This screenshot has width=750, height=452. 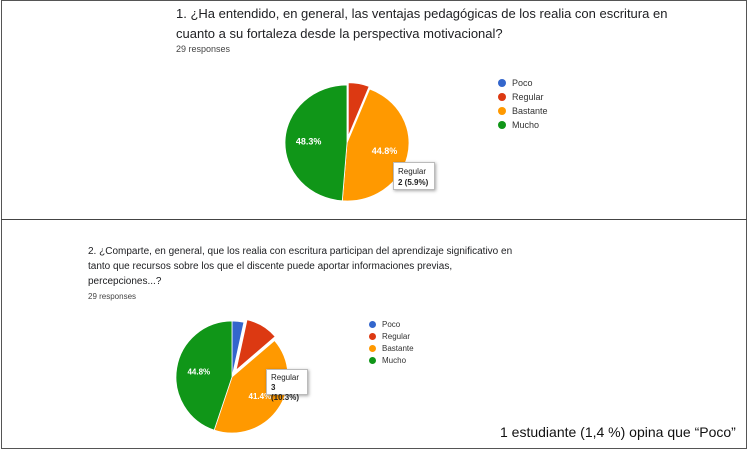 What do you see at coordinates (285, 377) in the screenshot?
I see `question-2-tooltip-label: Regular` at bounding box center [285, 377].